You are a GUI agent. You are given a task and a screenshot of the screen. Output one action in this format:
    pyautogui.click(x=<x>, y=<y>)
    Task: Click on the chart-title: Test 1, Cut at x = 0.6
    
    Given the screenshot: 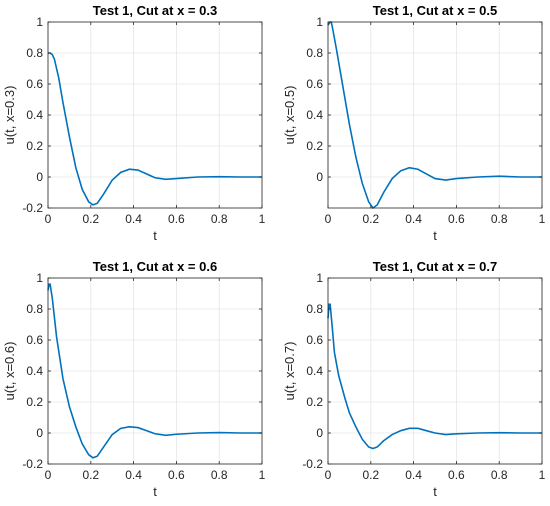 What is the action you would take?
    pyautogui.click(x=155, y=266)
    